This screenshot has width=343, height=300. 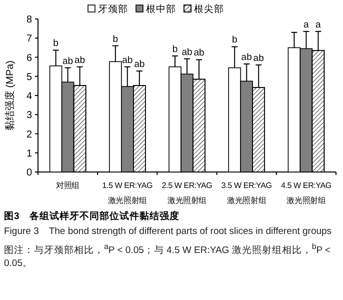 I want to click on annotation: 图3 各组试样牙不同部位试件黏结强度, so click(x=92, y=216).